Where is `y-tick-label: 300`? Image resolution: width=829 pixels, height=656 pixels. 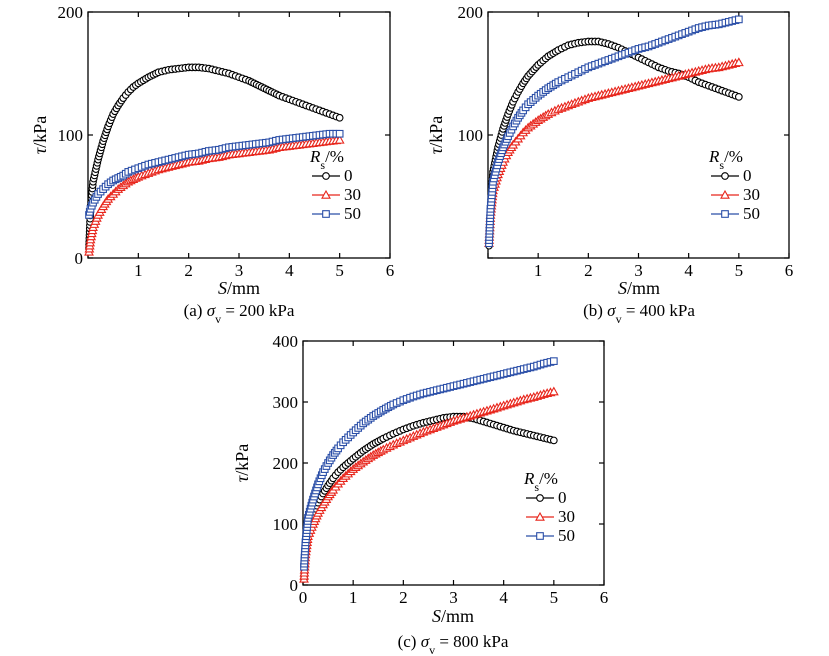
y-tick-label: 300 is located at coordinates (286, 402).